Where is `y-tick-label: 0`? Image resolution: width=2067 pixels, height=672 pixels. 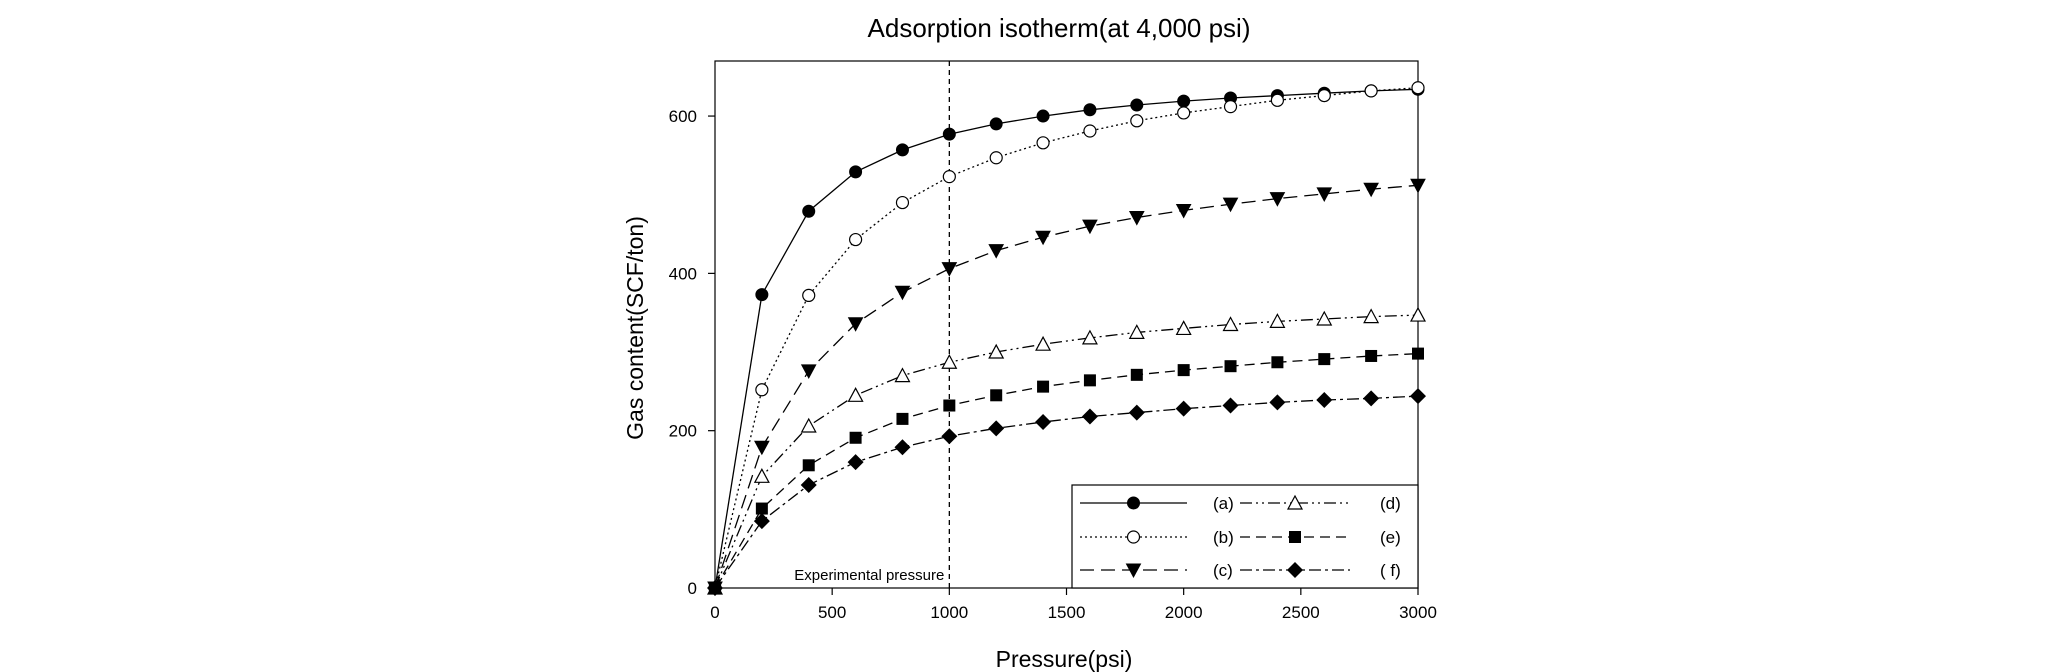
y-tick-label: 0 is located at coordinates (692, 588).